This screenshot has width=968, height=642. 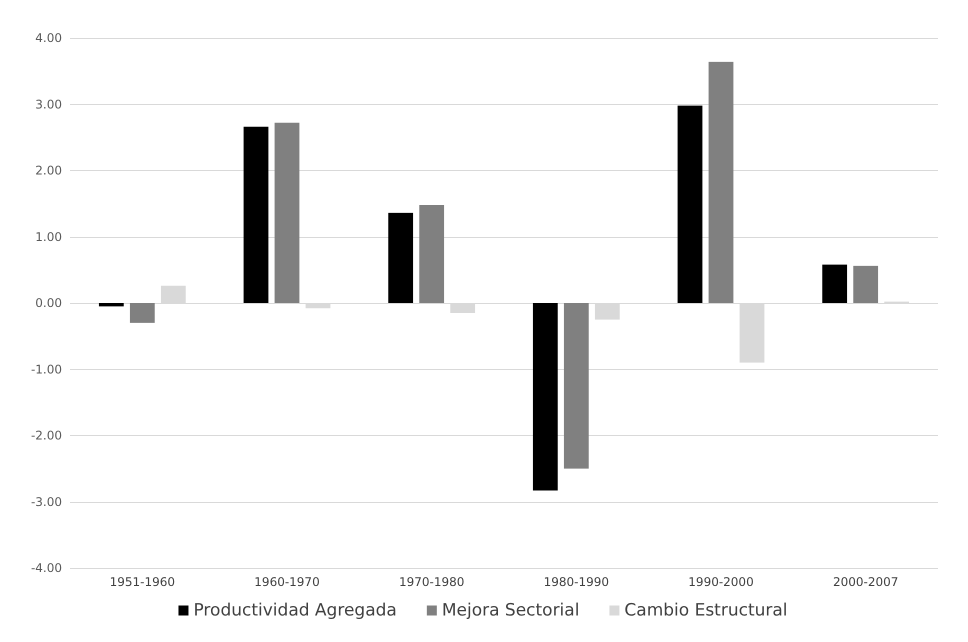 What do you see at coordinates (48, 303) in the screenshot?
I see `y-tick-label: 0.00` at bounding box center [48, 303].